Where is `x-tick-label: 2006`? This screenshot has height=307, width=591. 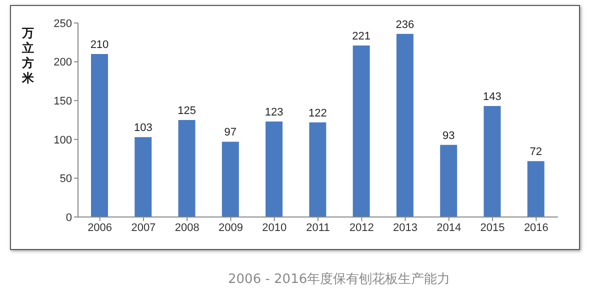 x-tick-label: 2006 is located at coordinates (100, 228).